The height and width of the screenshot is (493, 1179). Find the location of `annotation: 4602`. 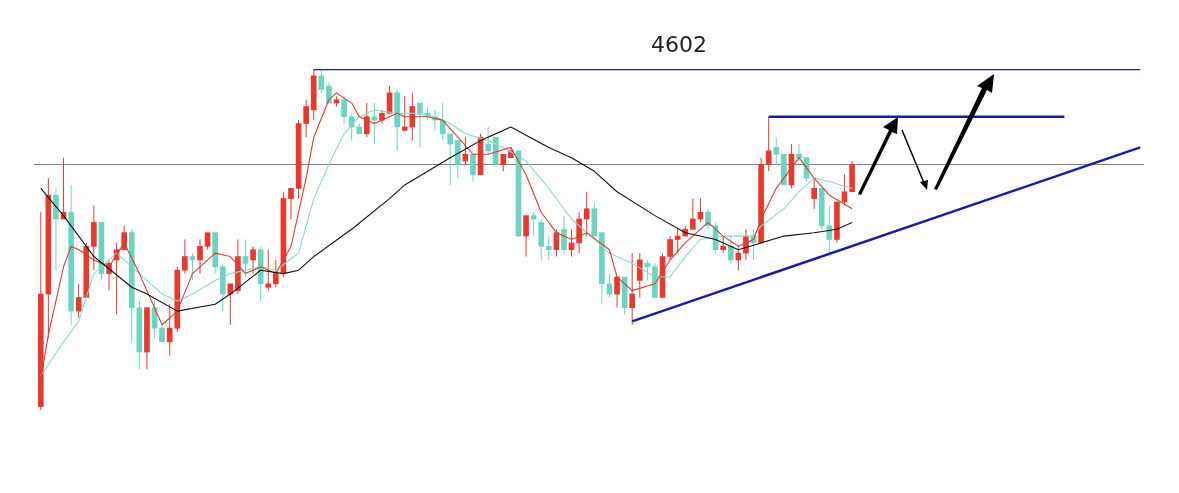

annotation: 4602 is located at coordinates (679, 44).